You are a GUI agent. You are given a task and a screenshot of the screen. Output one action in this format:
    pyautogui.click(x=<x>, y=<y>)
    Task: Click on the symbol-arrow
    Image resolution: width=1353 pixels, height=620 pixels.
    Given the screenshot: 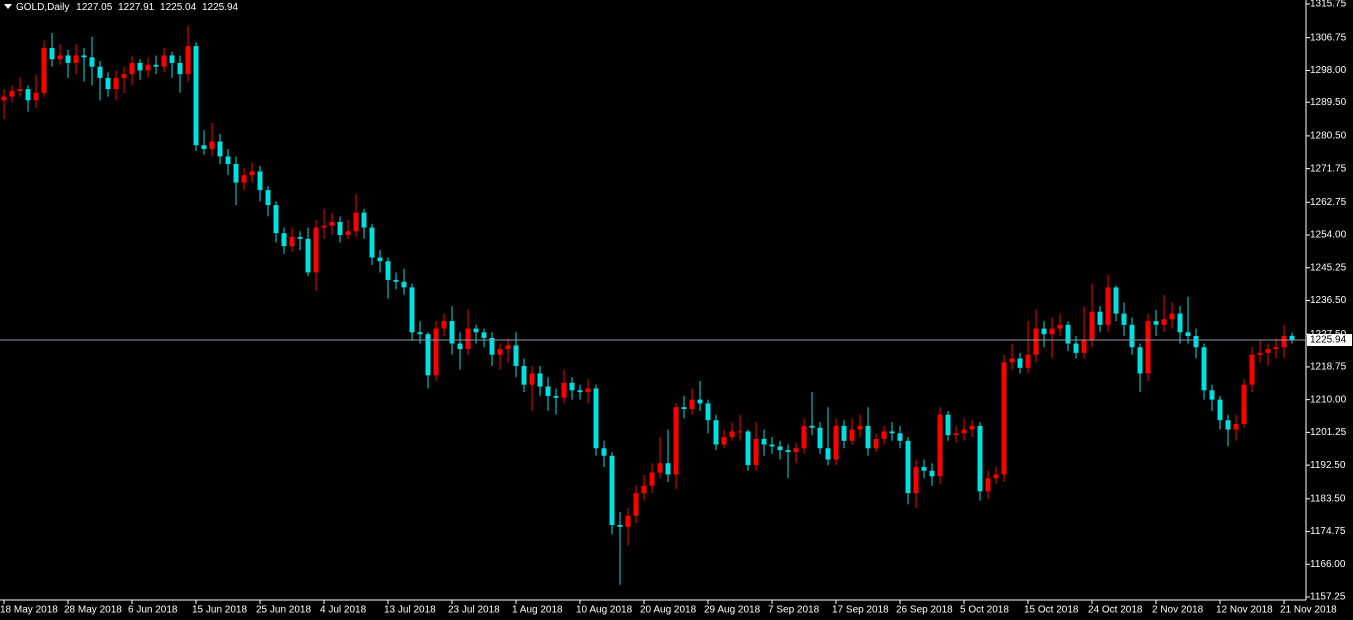 What is the action you would take?
    pyautogui.click(x=8, y=6)
    